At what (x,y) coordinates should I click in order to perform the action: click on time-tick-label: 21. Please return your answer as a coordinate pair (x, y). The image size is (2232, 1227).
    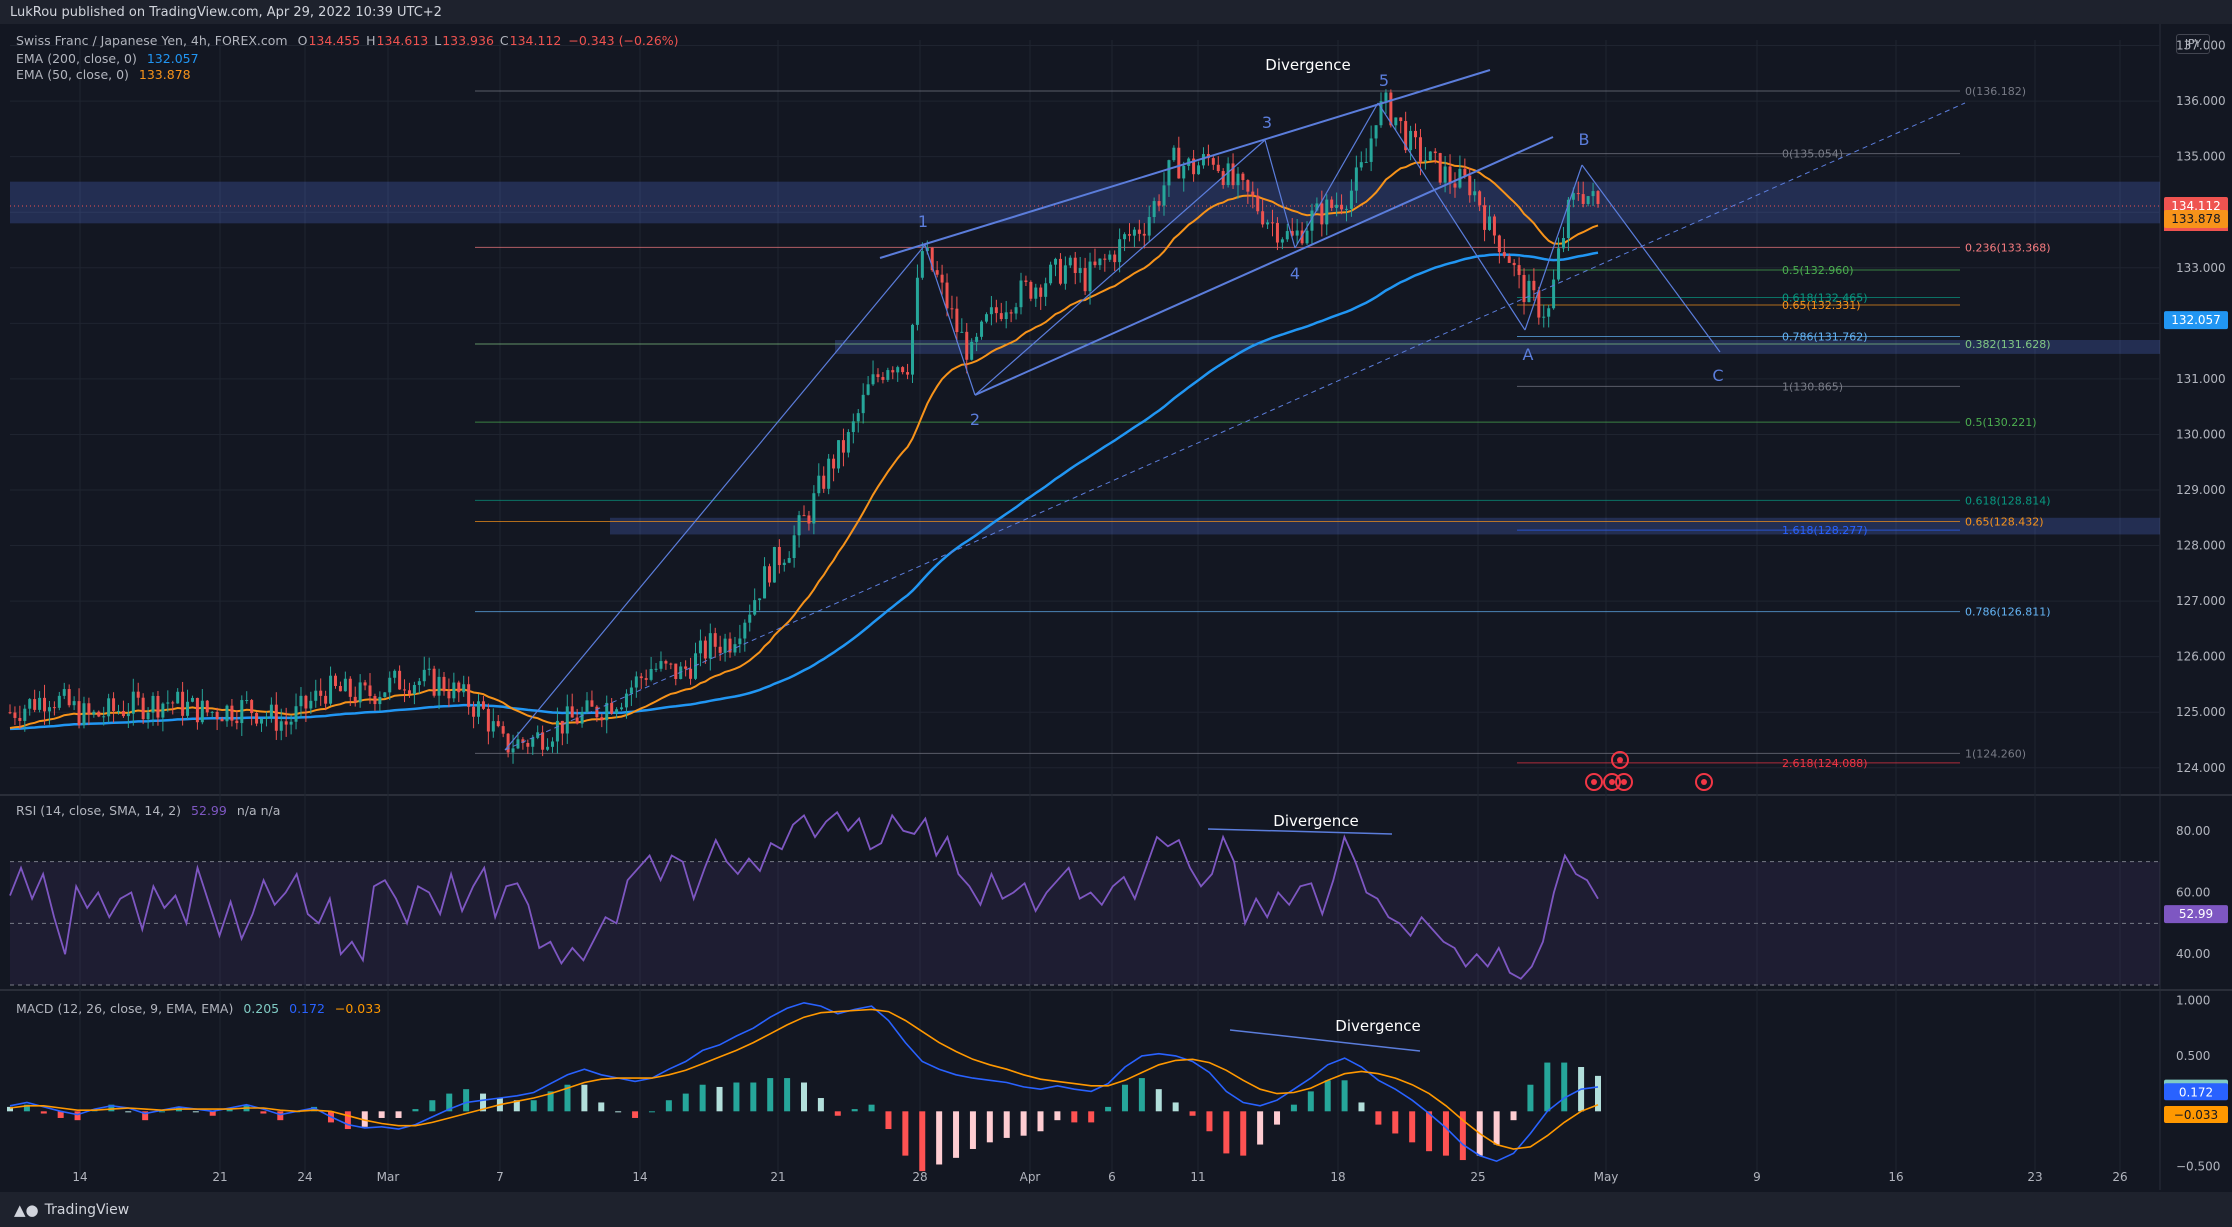
    Looking at the image, I should click on (219, 1177).